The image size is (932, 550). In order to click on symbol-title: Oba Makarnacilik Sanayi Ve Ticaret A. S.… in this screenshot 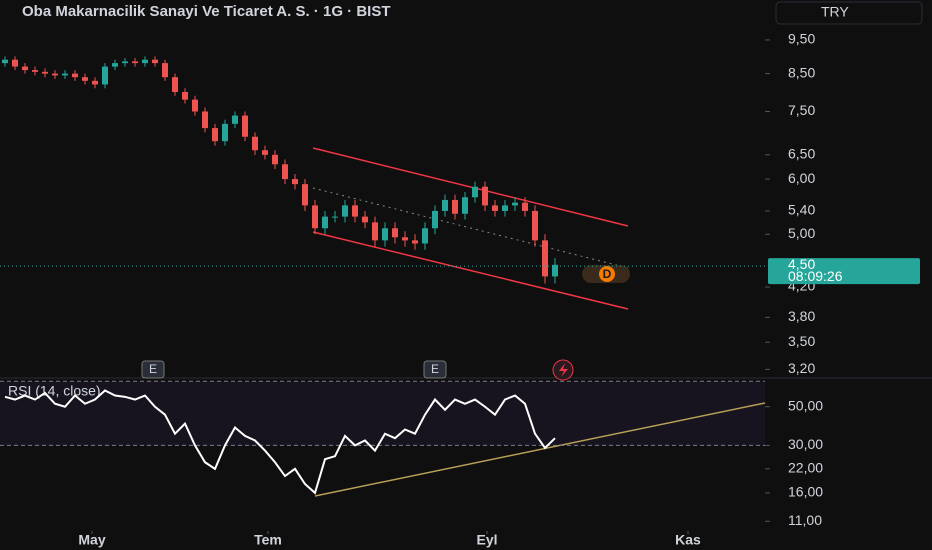, I will do `click(206, 11)`.